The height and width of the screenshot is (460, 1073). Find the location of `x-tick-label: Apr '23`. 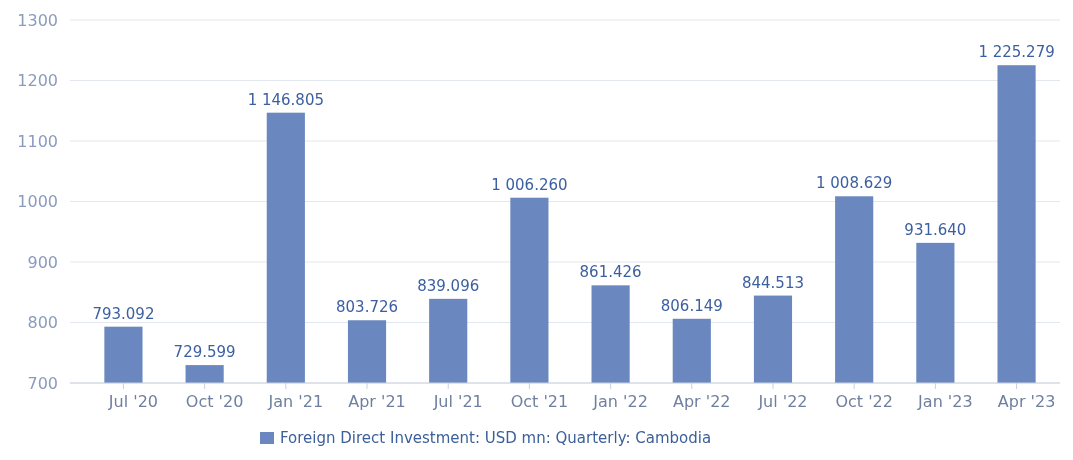

x-tick-label: Apr '23 is located at coordinates (1026, 401).